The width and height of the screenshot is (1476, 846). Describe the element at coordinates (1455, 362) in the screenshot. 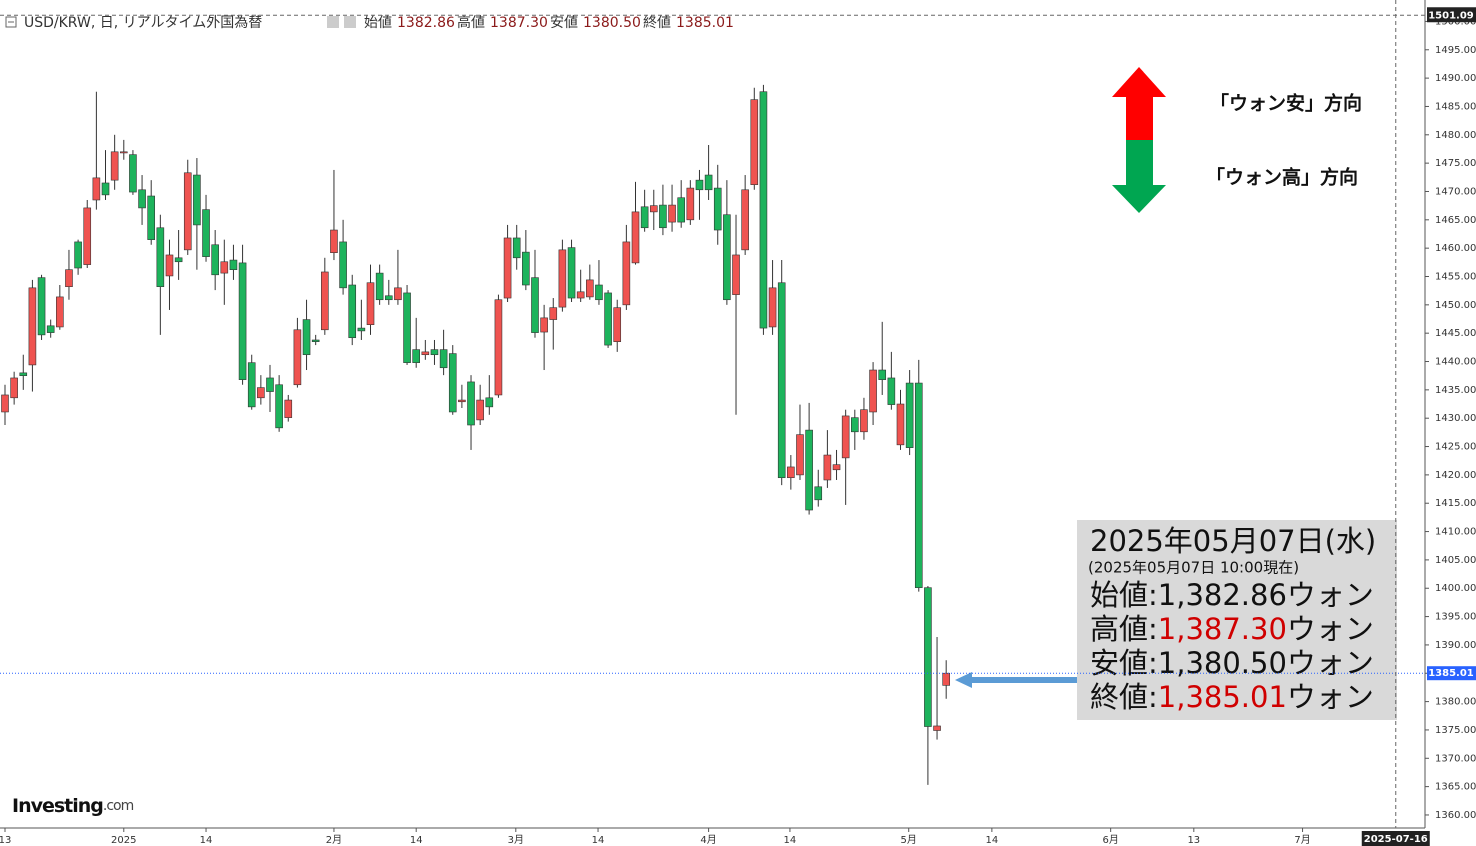

I see `y-tick-label: 1440.00` at that location.